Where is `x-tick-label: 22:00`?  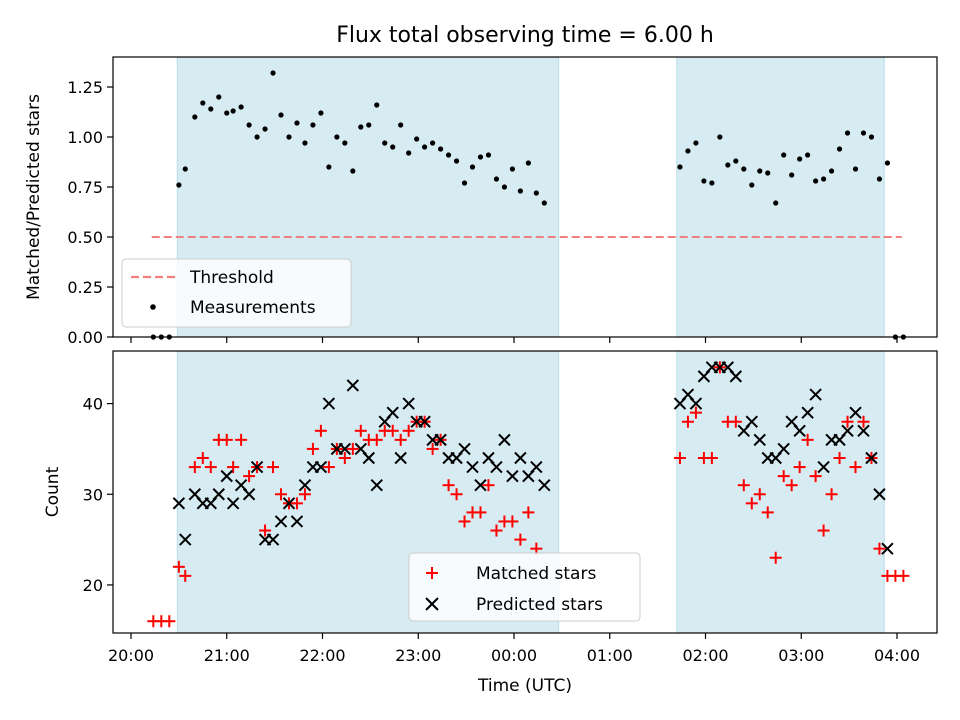 x-tick-label: 22:00 is located at coordinates (322, 655).